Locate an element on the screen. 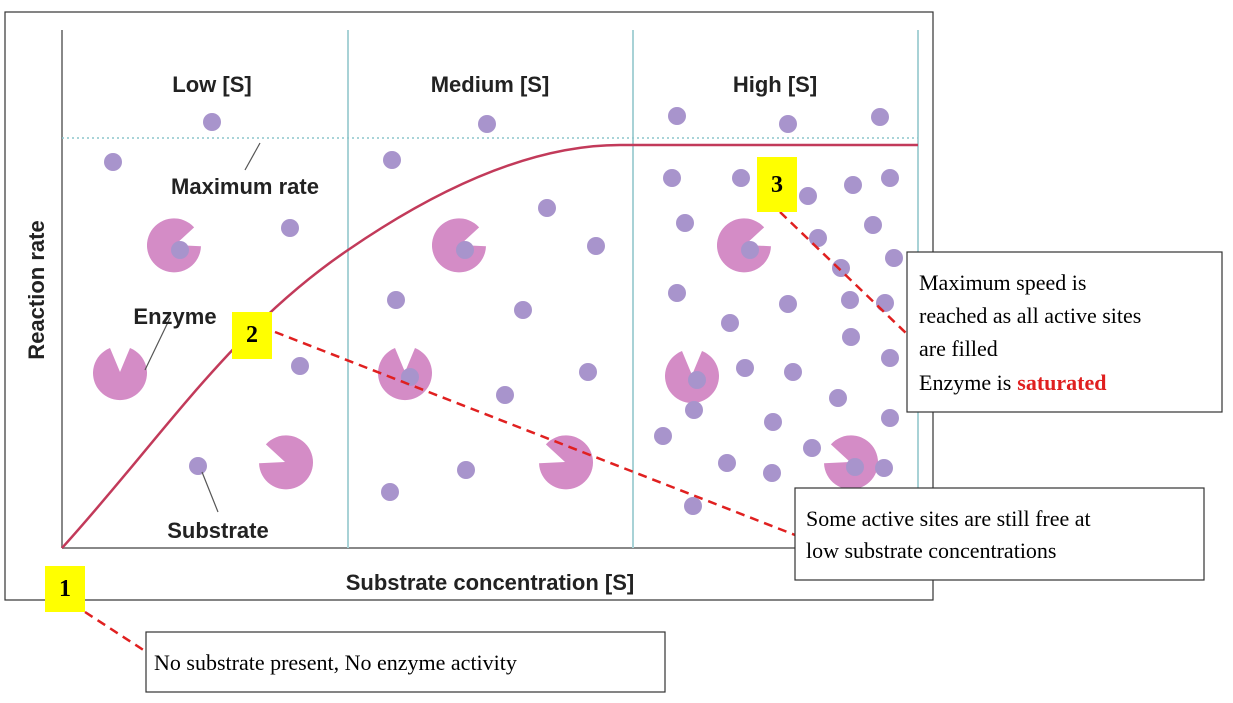  callout-text: Some active sites are still free at is located at coordinates (948, 518).